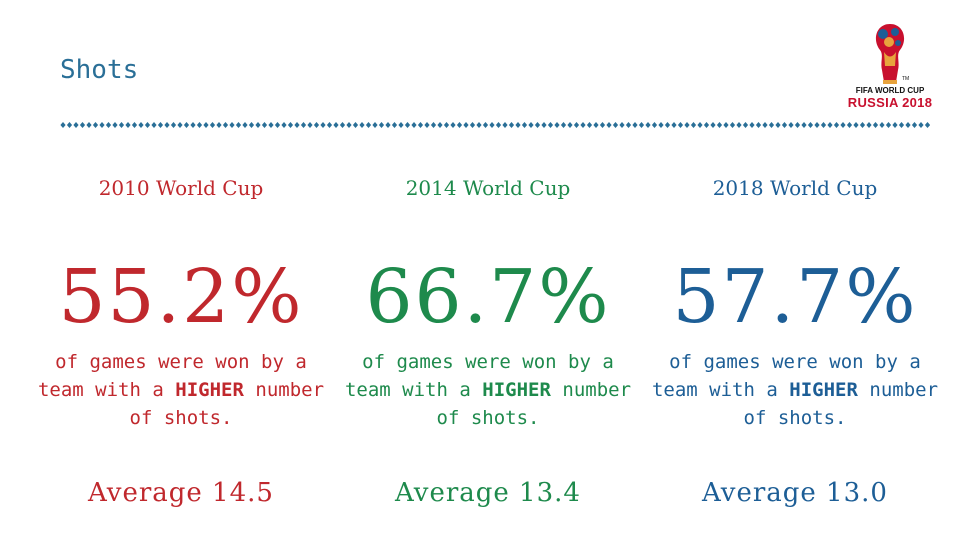 Image resolution: width=960 pixels, height=540 pixels. What do you see at coordinates (181, 297) in the screenshot?
I see `column-percent: 55.2%` at bounding box center [181, 297].